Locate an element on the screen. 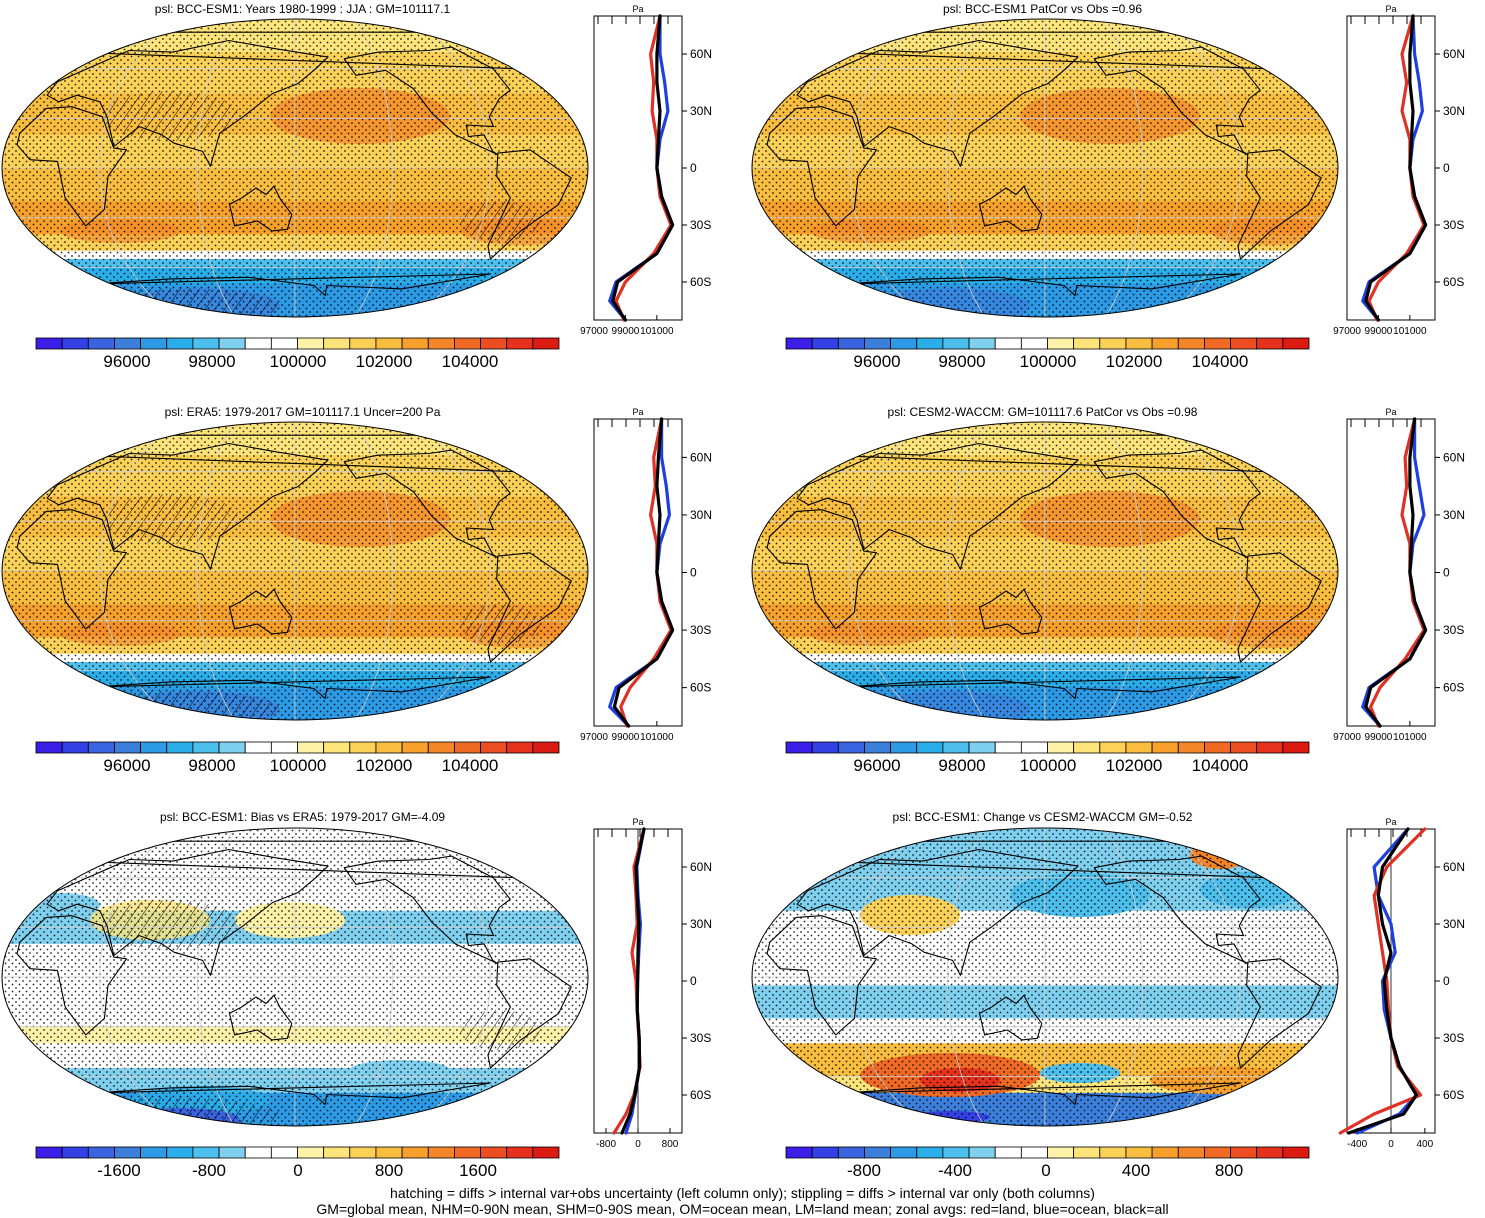 The image size is (1485, 1218). zonal-mean-plot-4: Pa 60N 30N 0 30S 60S 97000 99000 101000 is located at coordinates (1399, 575).